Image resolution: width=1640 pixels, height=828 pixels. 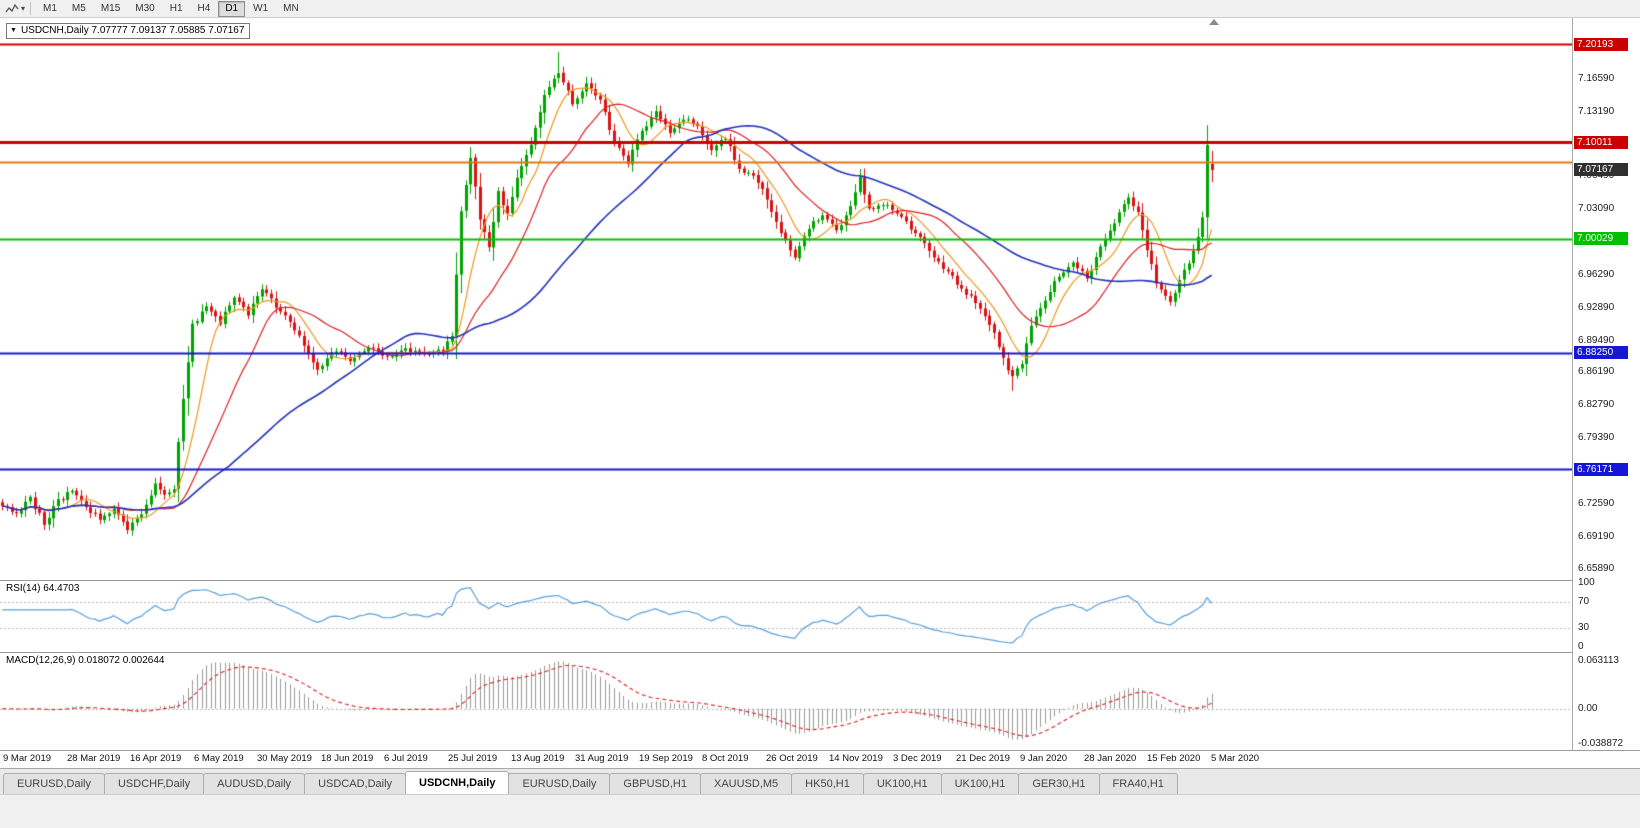 What do you see at coordinates (110, 8) in the screenshot?
I see `timeframe-button-m15: M15` at bounding box center [110, 8].